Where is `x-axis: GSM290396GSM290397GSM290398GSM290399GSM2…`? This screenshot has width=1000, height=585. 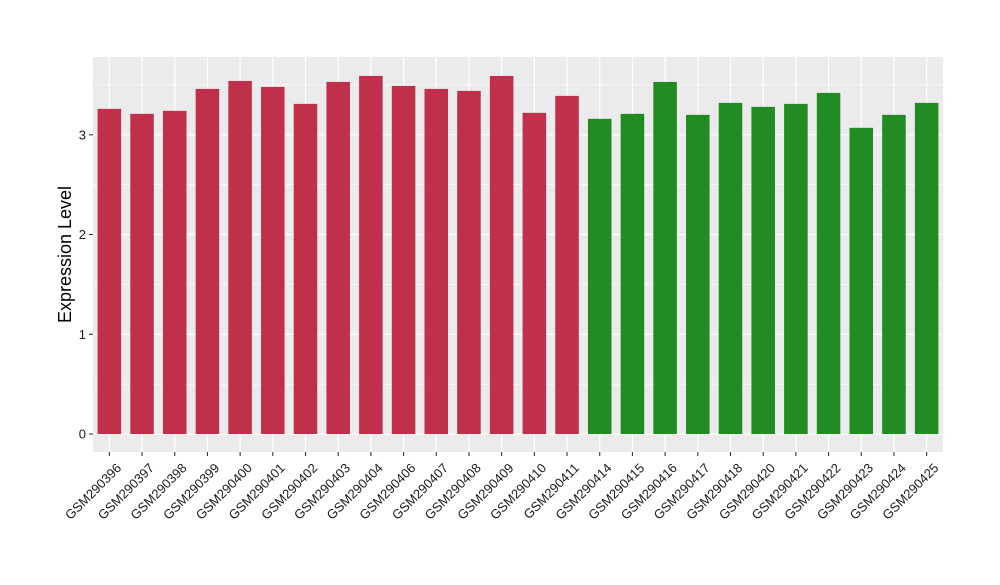 x-axis: GSM290396GSM290397GSM290398GSM290399GSM2… is located at coordinates (502, 487).